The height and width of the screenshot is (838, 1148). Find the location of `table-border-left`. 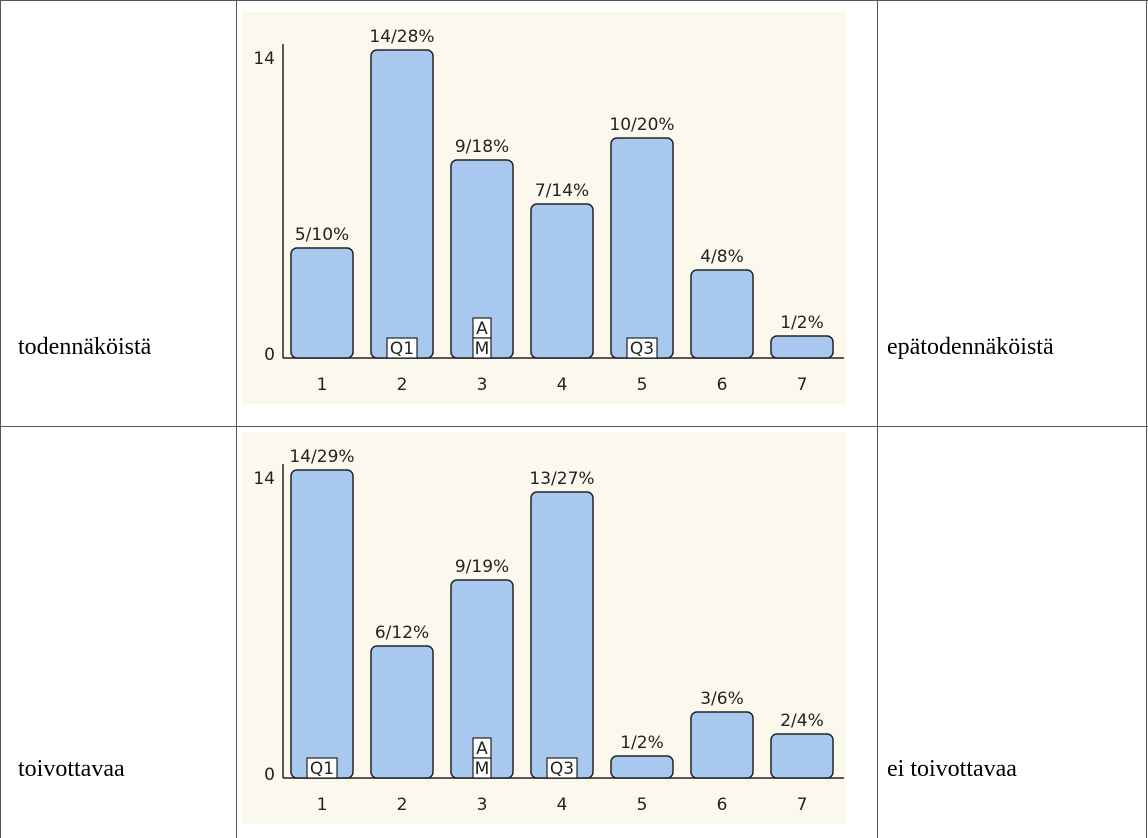

table-border-left is located at coordinates (0, 419).